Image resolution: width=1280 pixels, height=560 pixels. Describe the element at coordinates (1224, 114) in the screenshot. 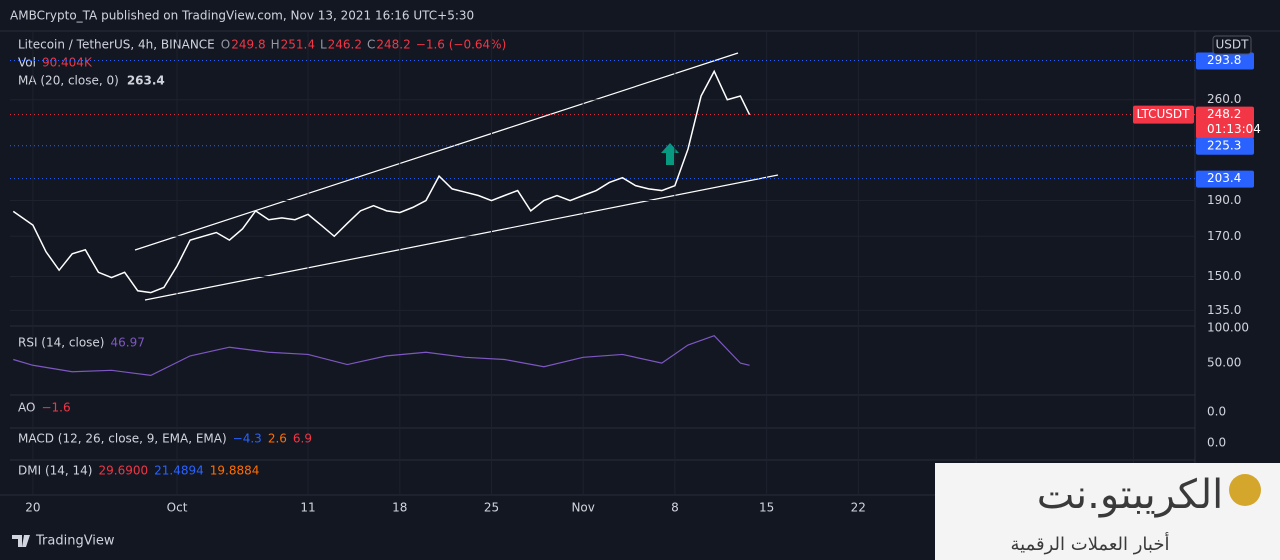

I see `price-badge-label: 248.2` at that location.